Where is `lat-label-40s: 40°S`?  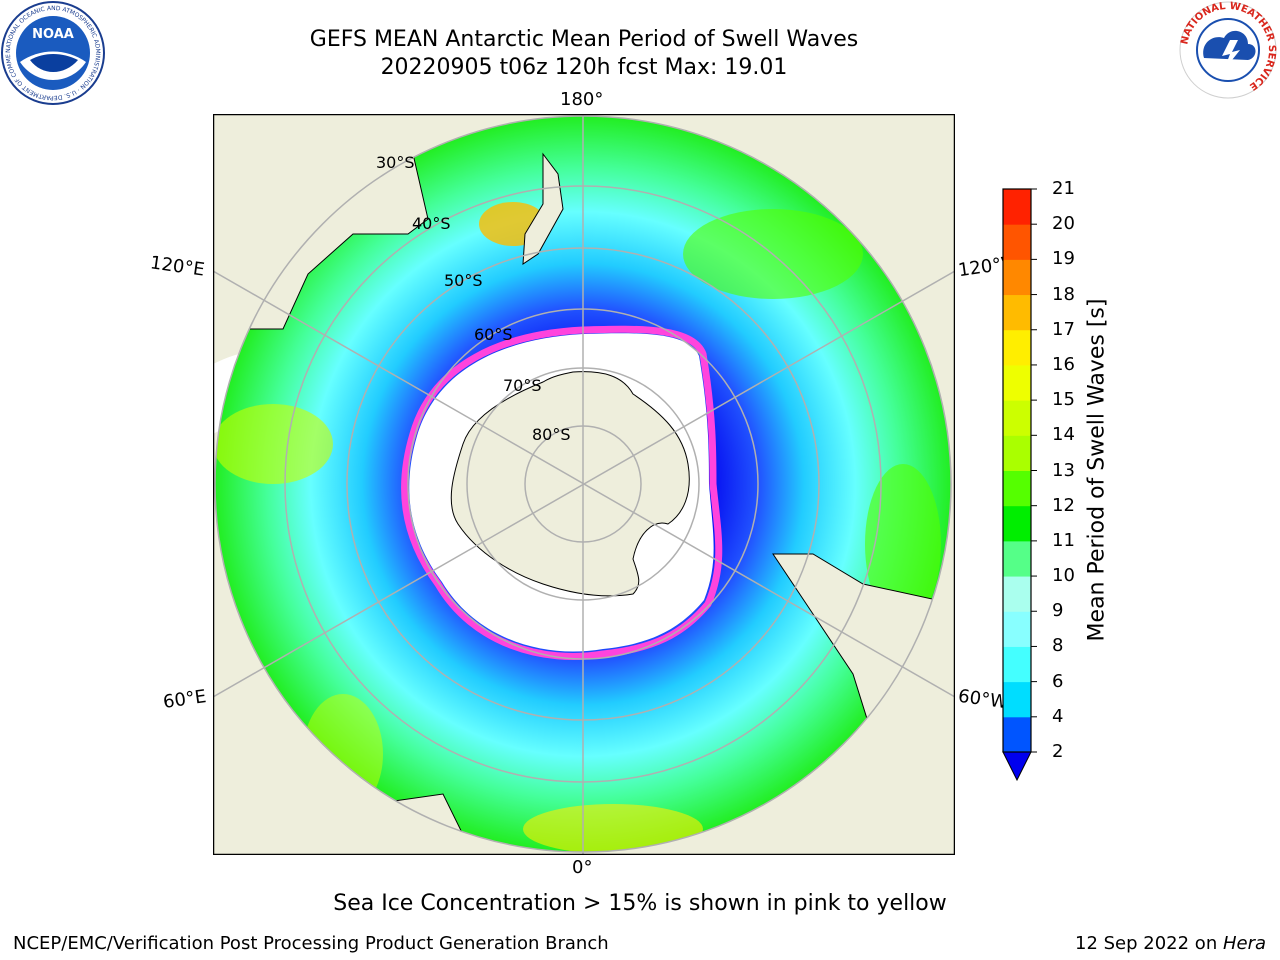
lat-label-40s: 40°S is located at coordinates (431, 223).